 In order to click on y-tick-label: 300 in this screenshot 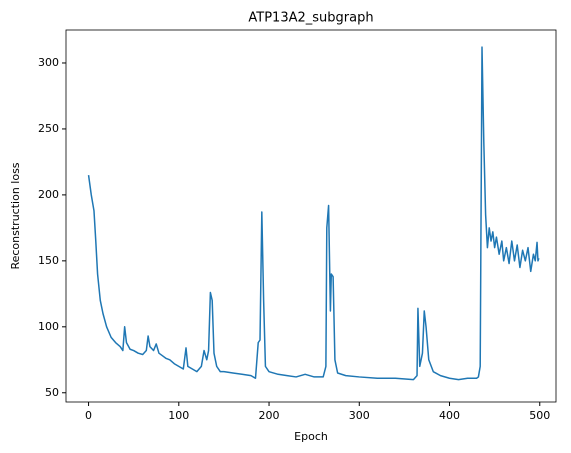, I will do `click(48, 62)`.